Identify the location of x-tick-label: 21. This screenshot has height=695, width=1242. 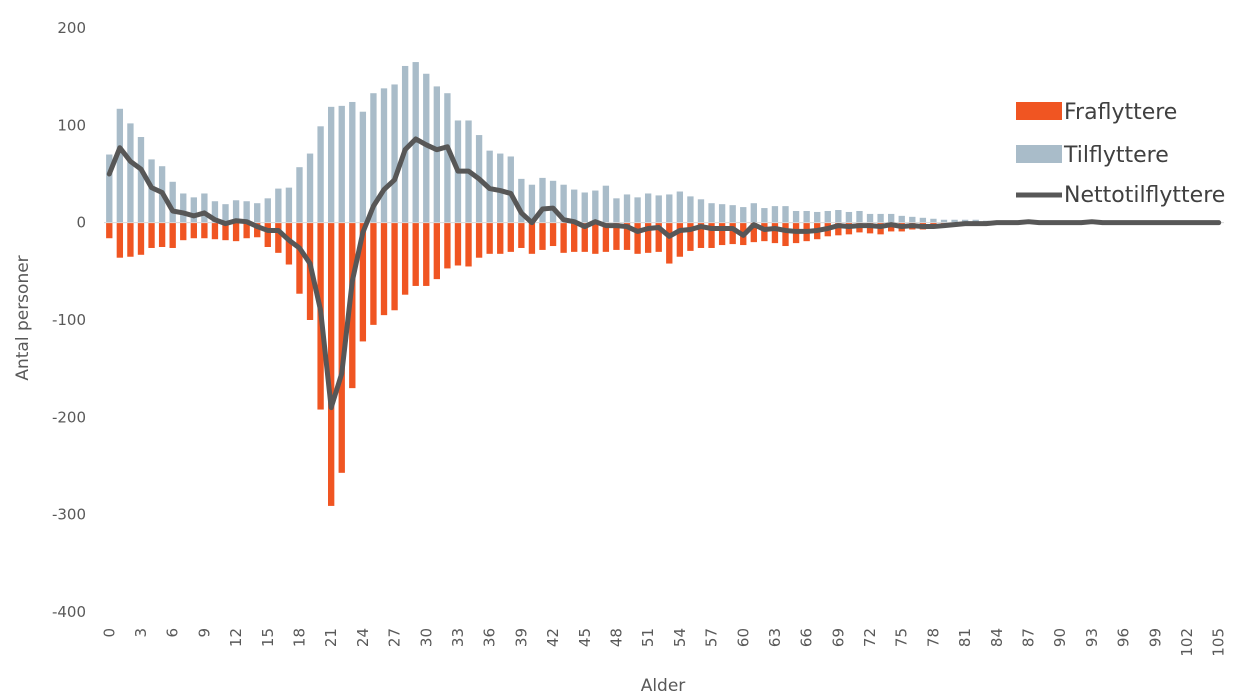
(331, 637).